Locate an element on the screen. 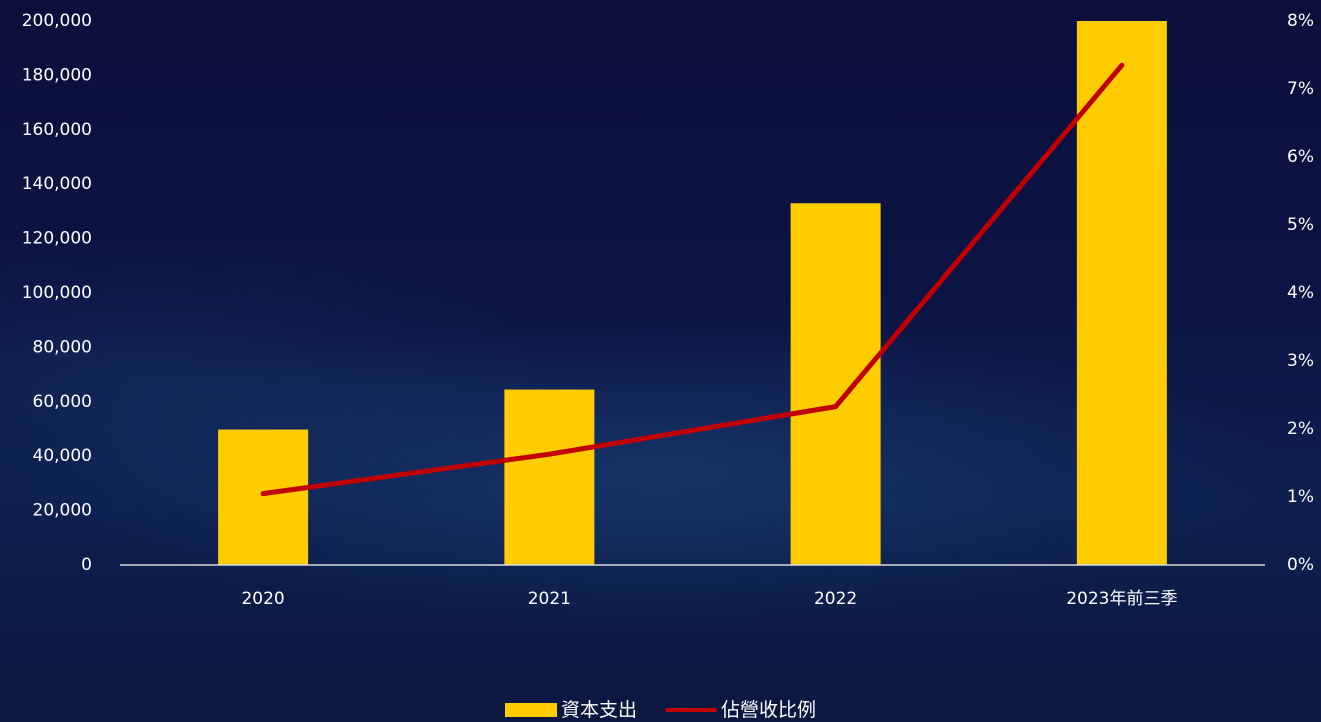 The height and width of the screenshot is (722, 1321). right-axis-tick: 6% is located at coordinates (1300, 157).